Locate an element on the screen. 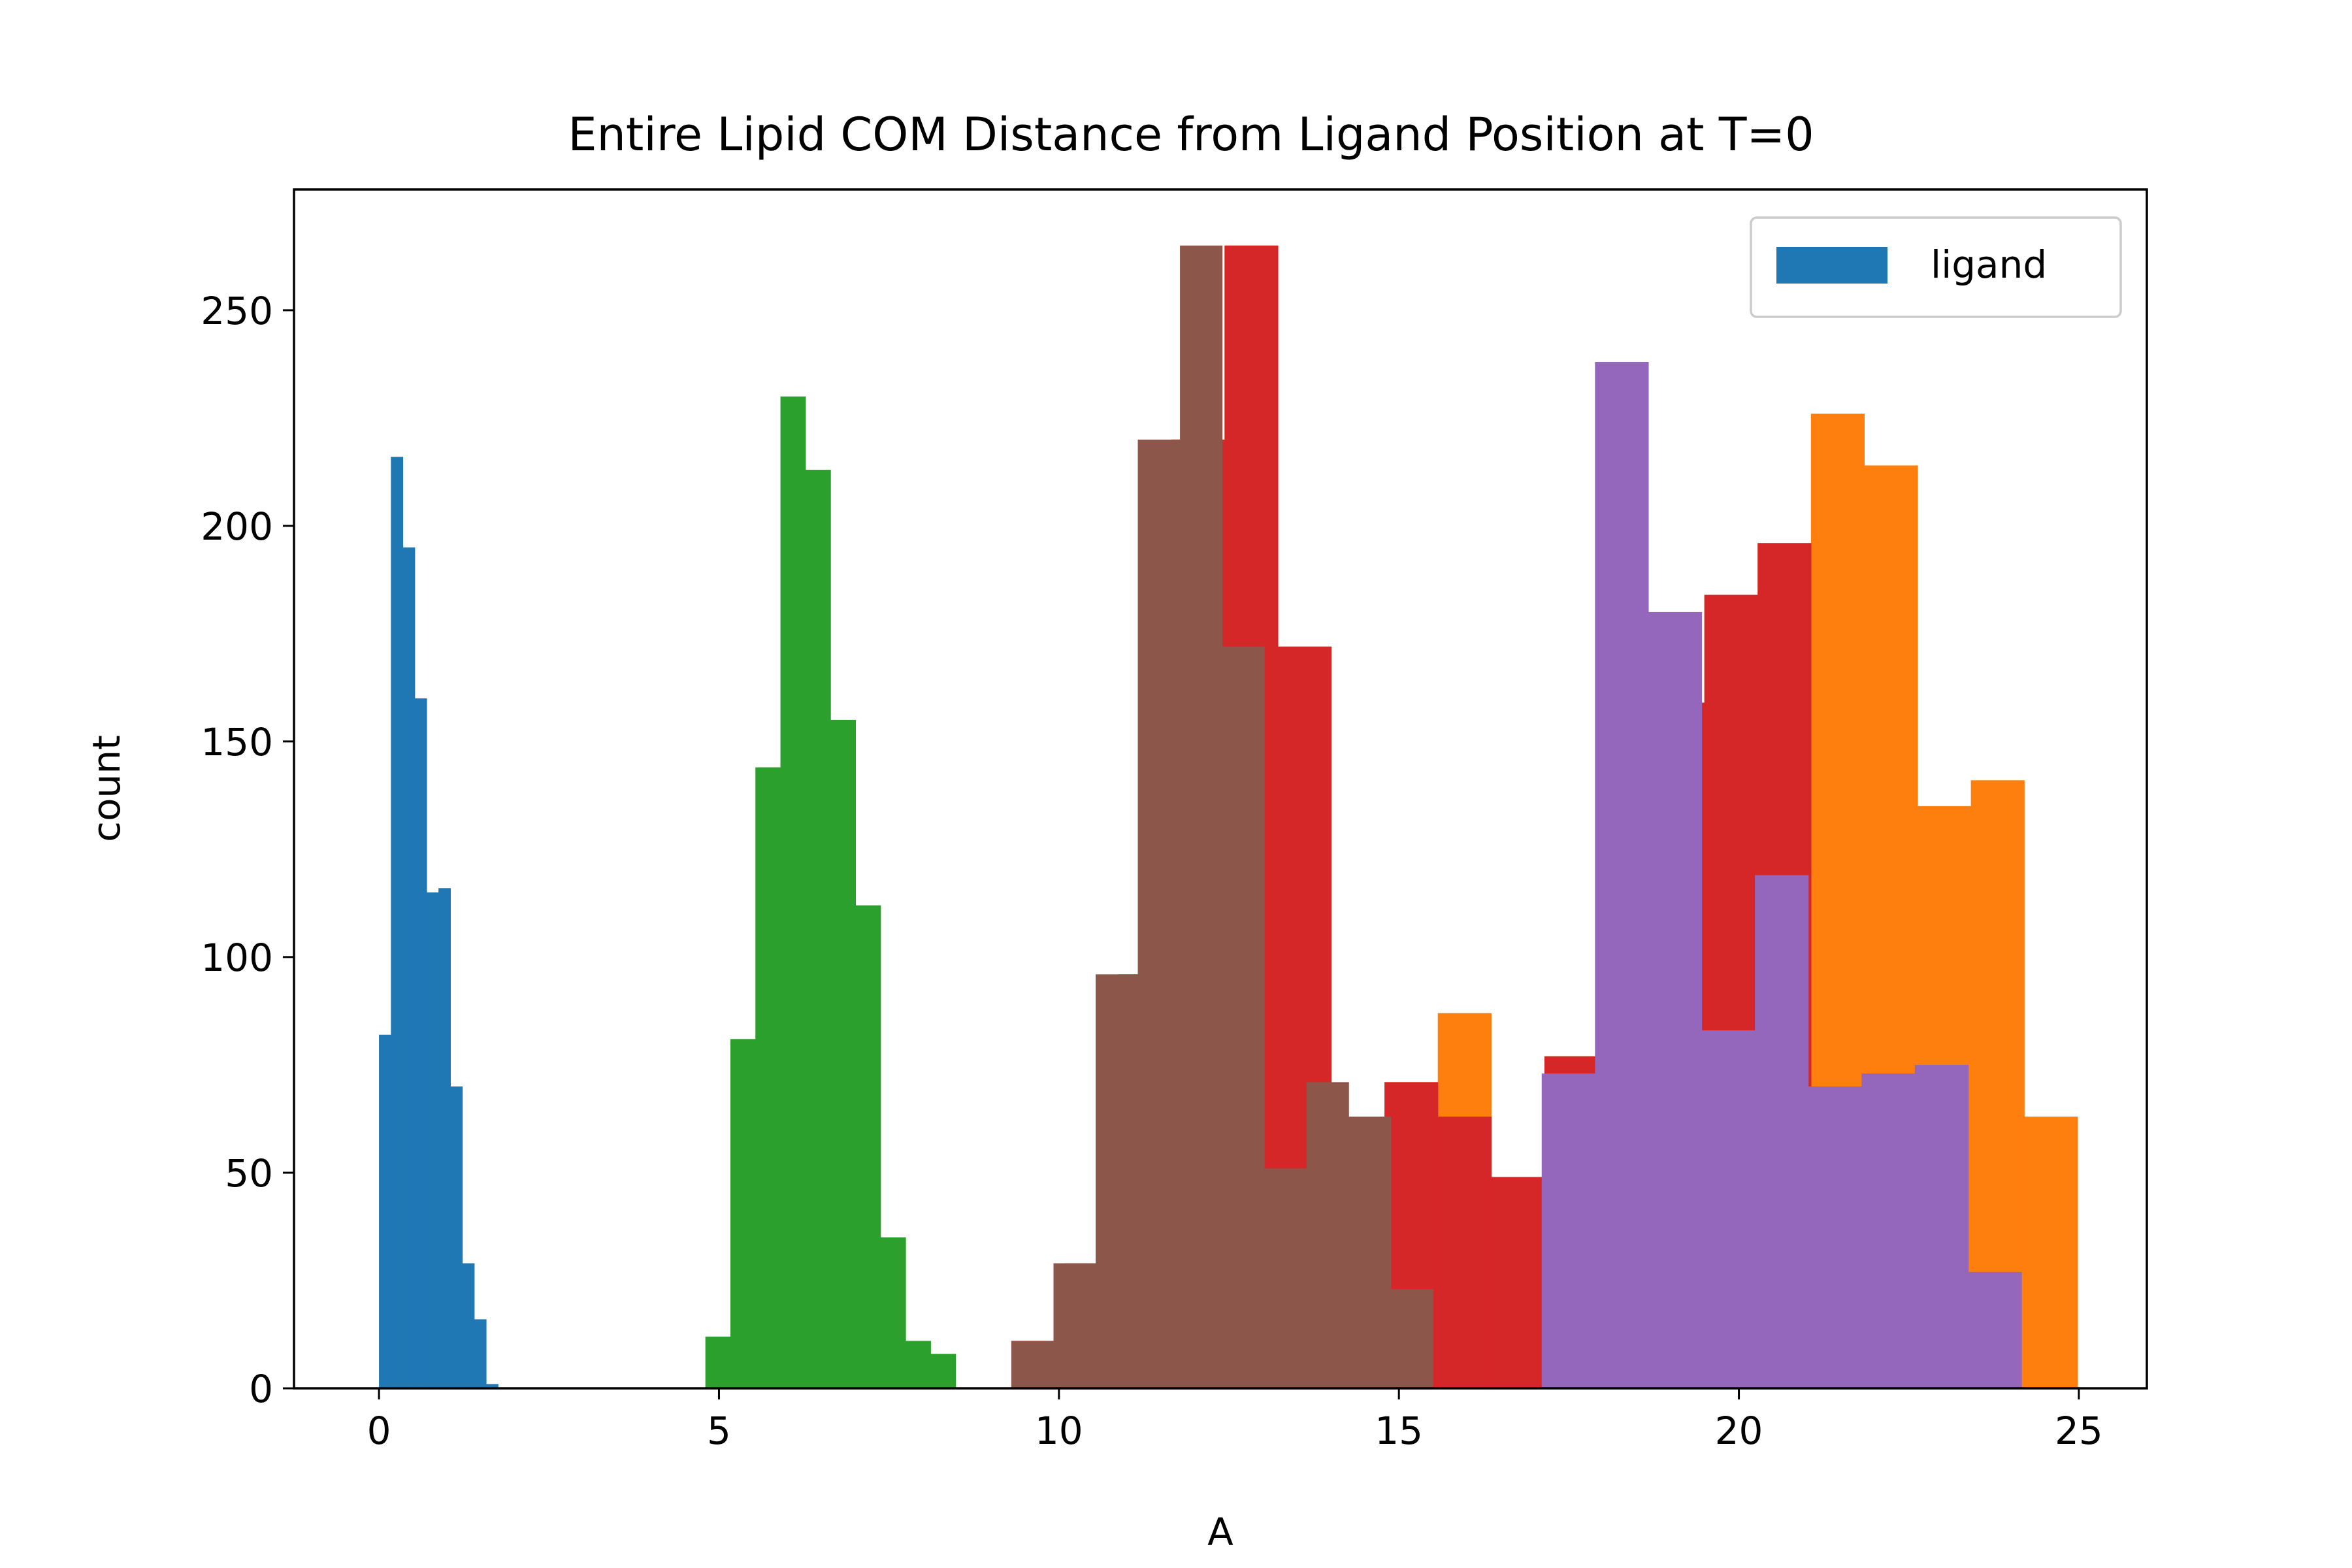 The height and width of the screenshot is (1568, 2352). x-tick-label: 0 is located at coordinates (379, 1431).